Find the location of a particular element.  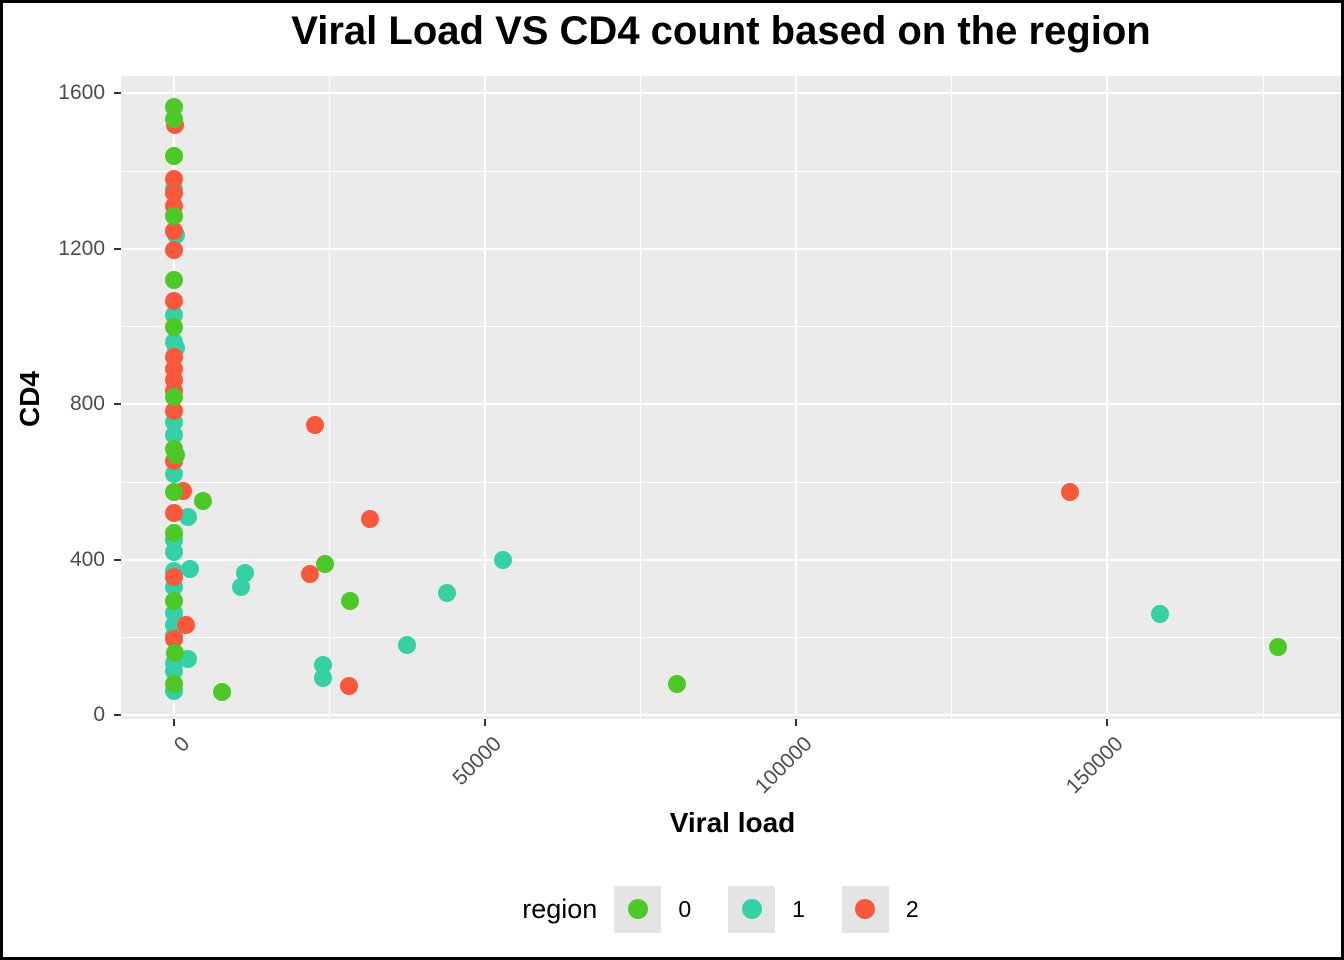

x-axis-title: Viral load is located at coordinates (732, 822).